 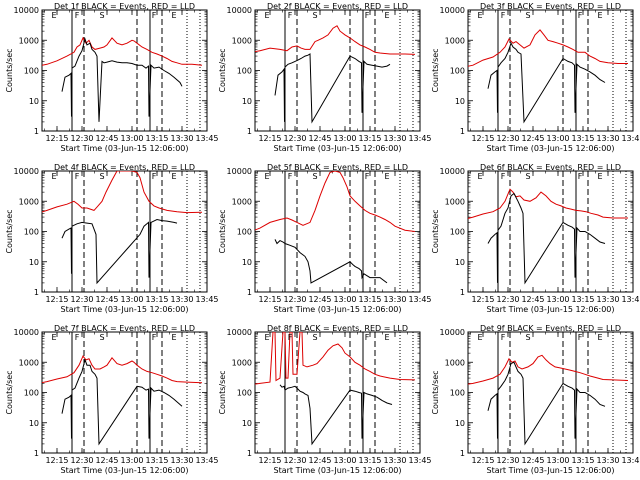 What do you see at coordinates (124, 167) in the screenshot?
I see `panel-title: Det 4f BLACK = Events, RED = LLD` at bounding box center [124, 167].